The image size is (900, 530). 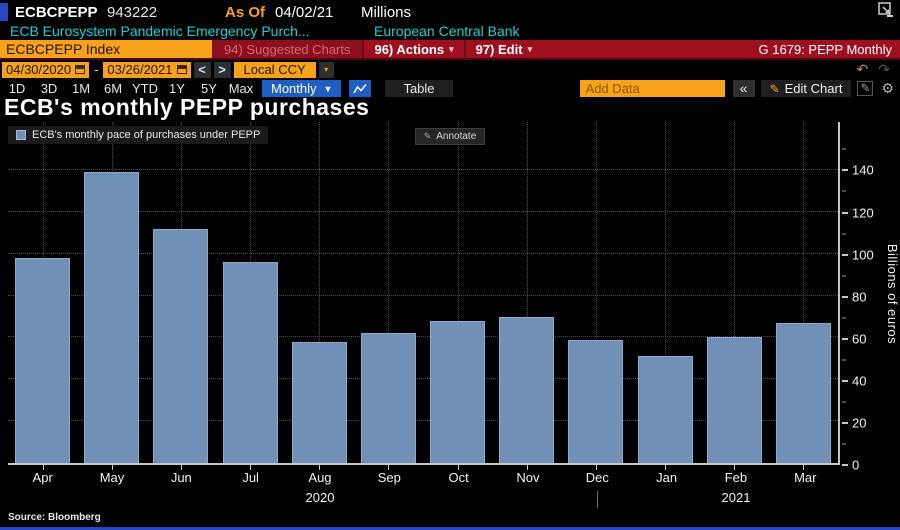 I want to click on year-divider, so click(x=598, y=499).